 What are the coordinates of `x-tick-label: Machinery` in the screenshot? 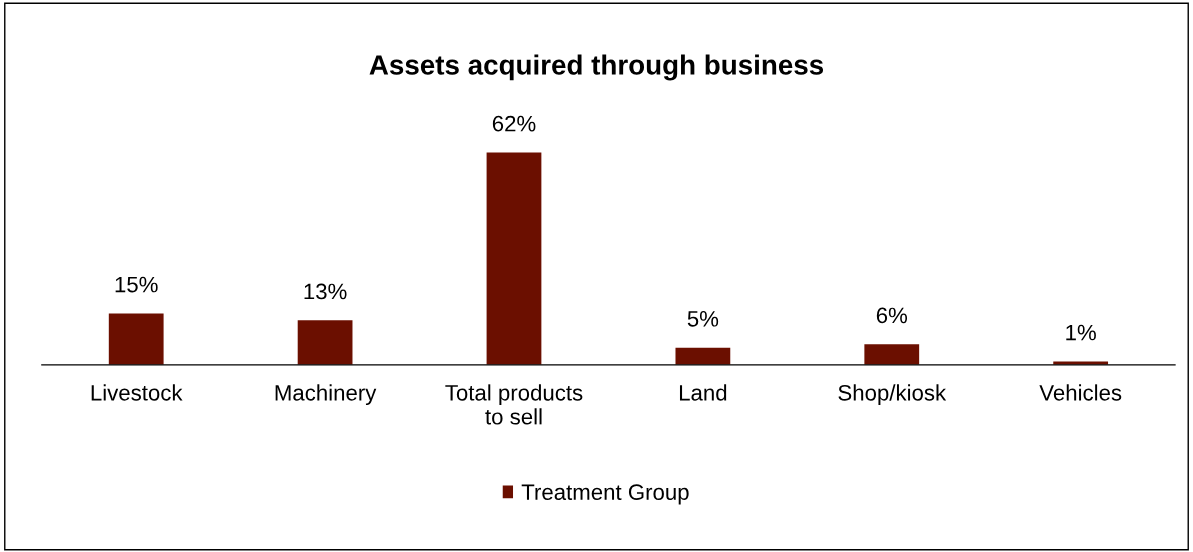 It's located at (326, 395).